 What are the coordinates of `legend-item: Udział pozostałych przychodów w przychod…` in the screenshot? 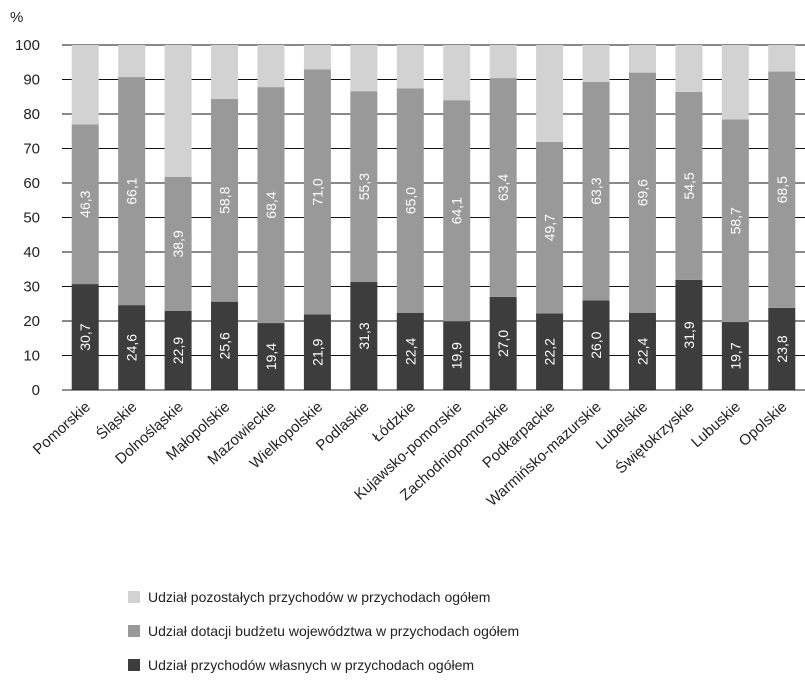 It's located at (323, 597).